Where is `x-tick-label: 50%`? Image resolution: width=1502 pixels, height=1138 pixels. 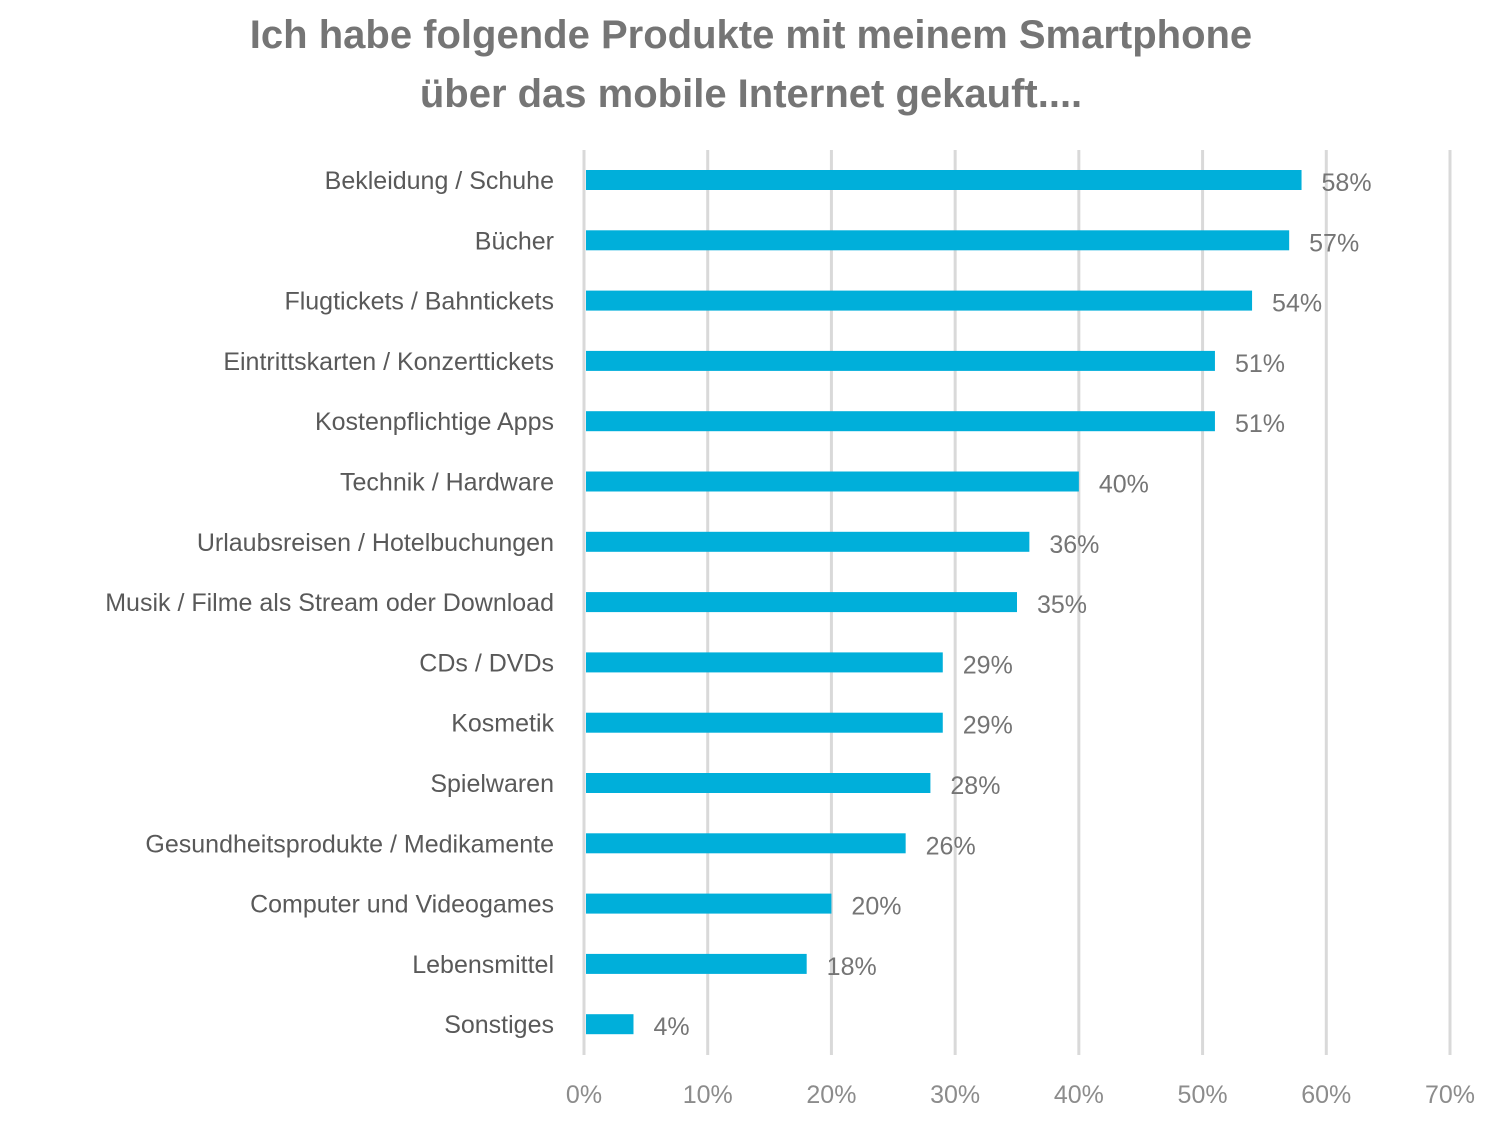
x-tick-label: 50% is located at coordinates (1203, 1095).